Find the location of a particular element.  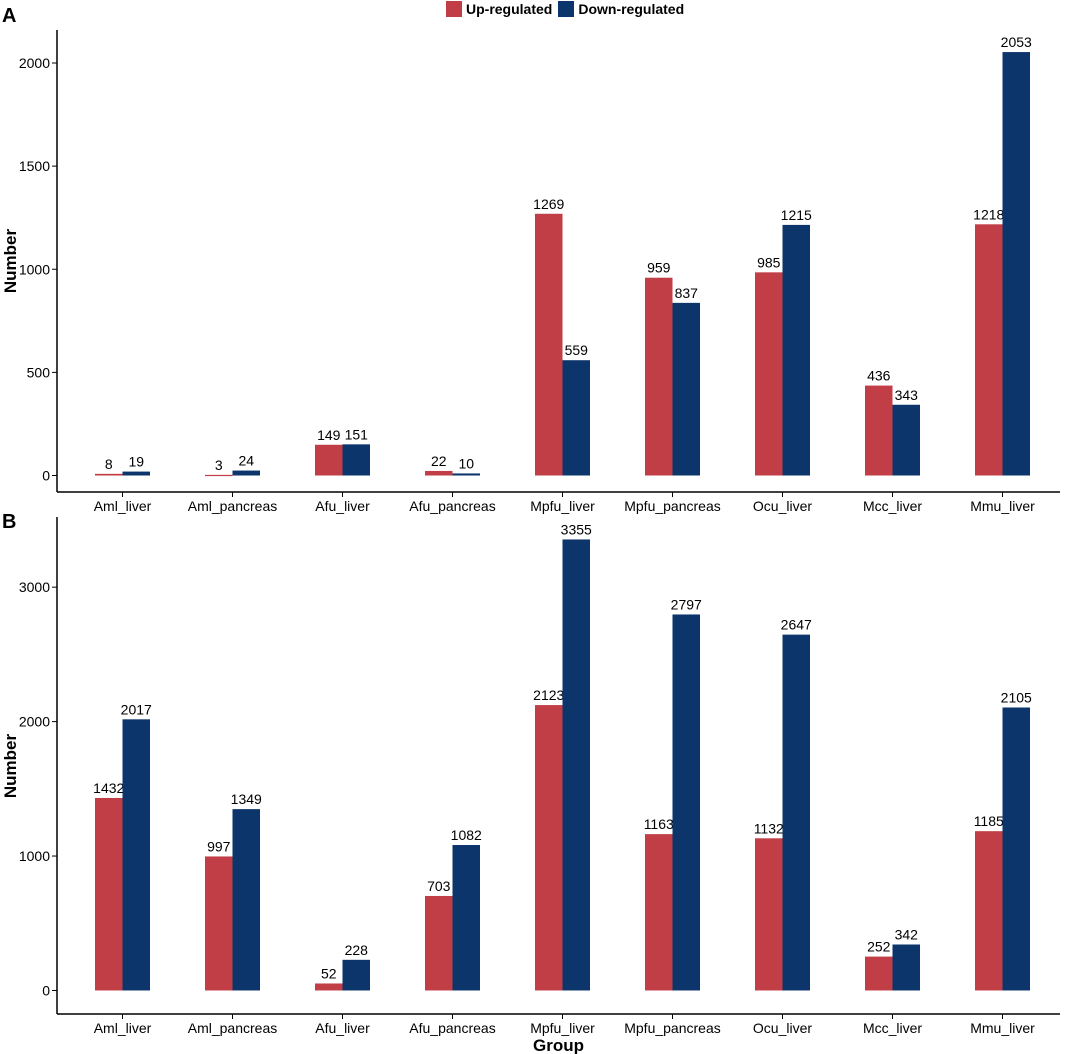

panel-a-letter: A is located at coordinates (9, 16).